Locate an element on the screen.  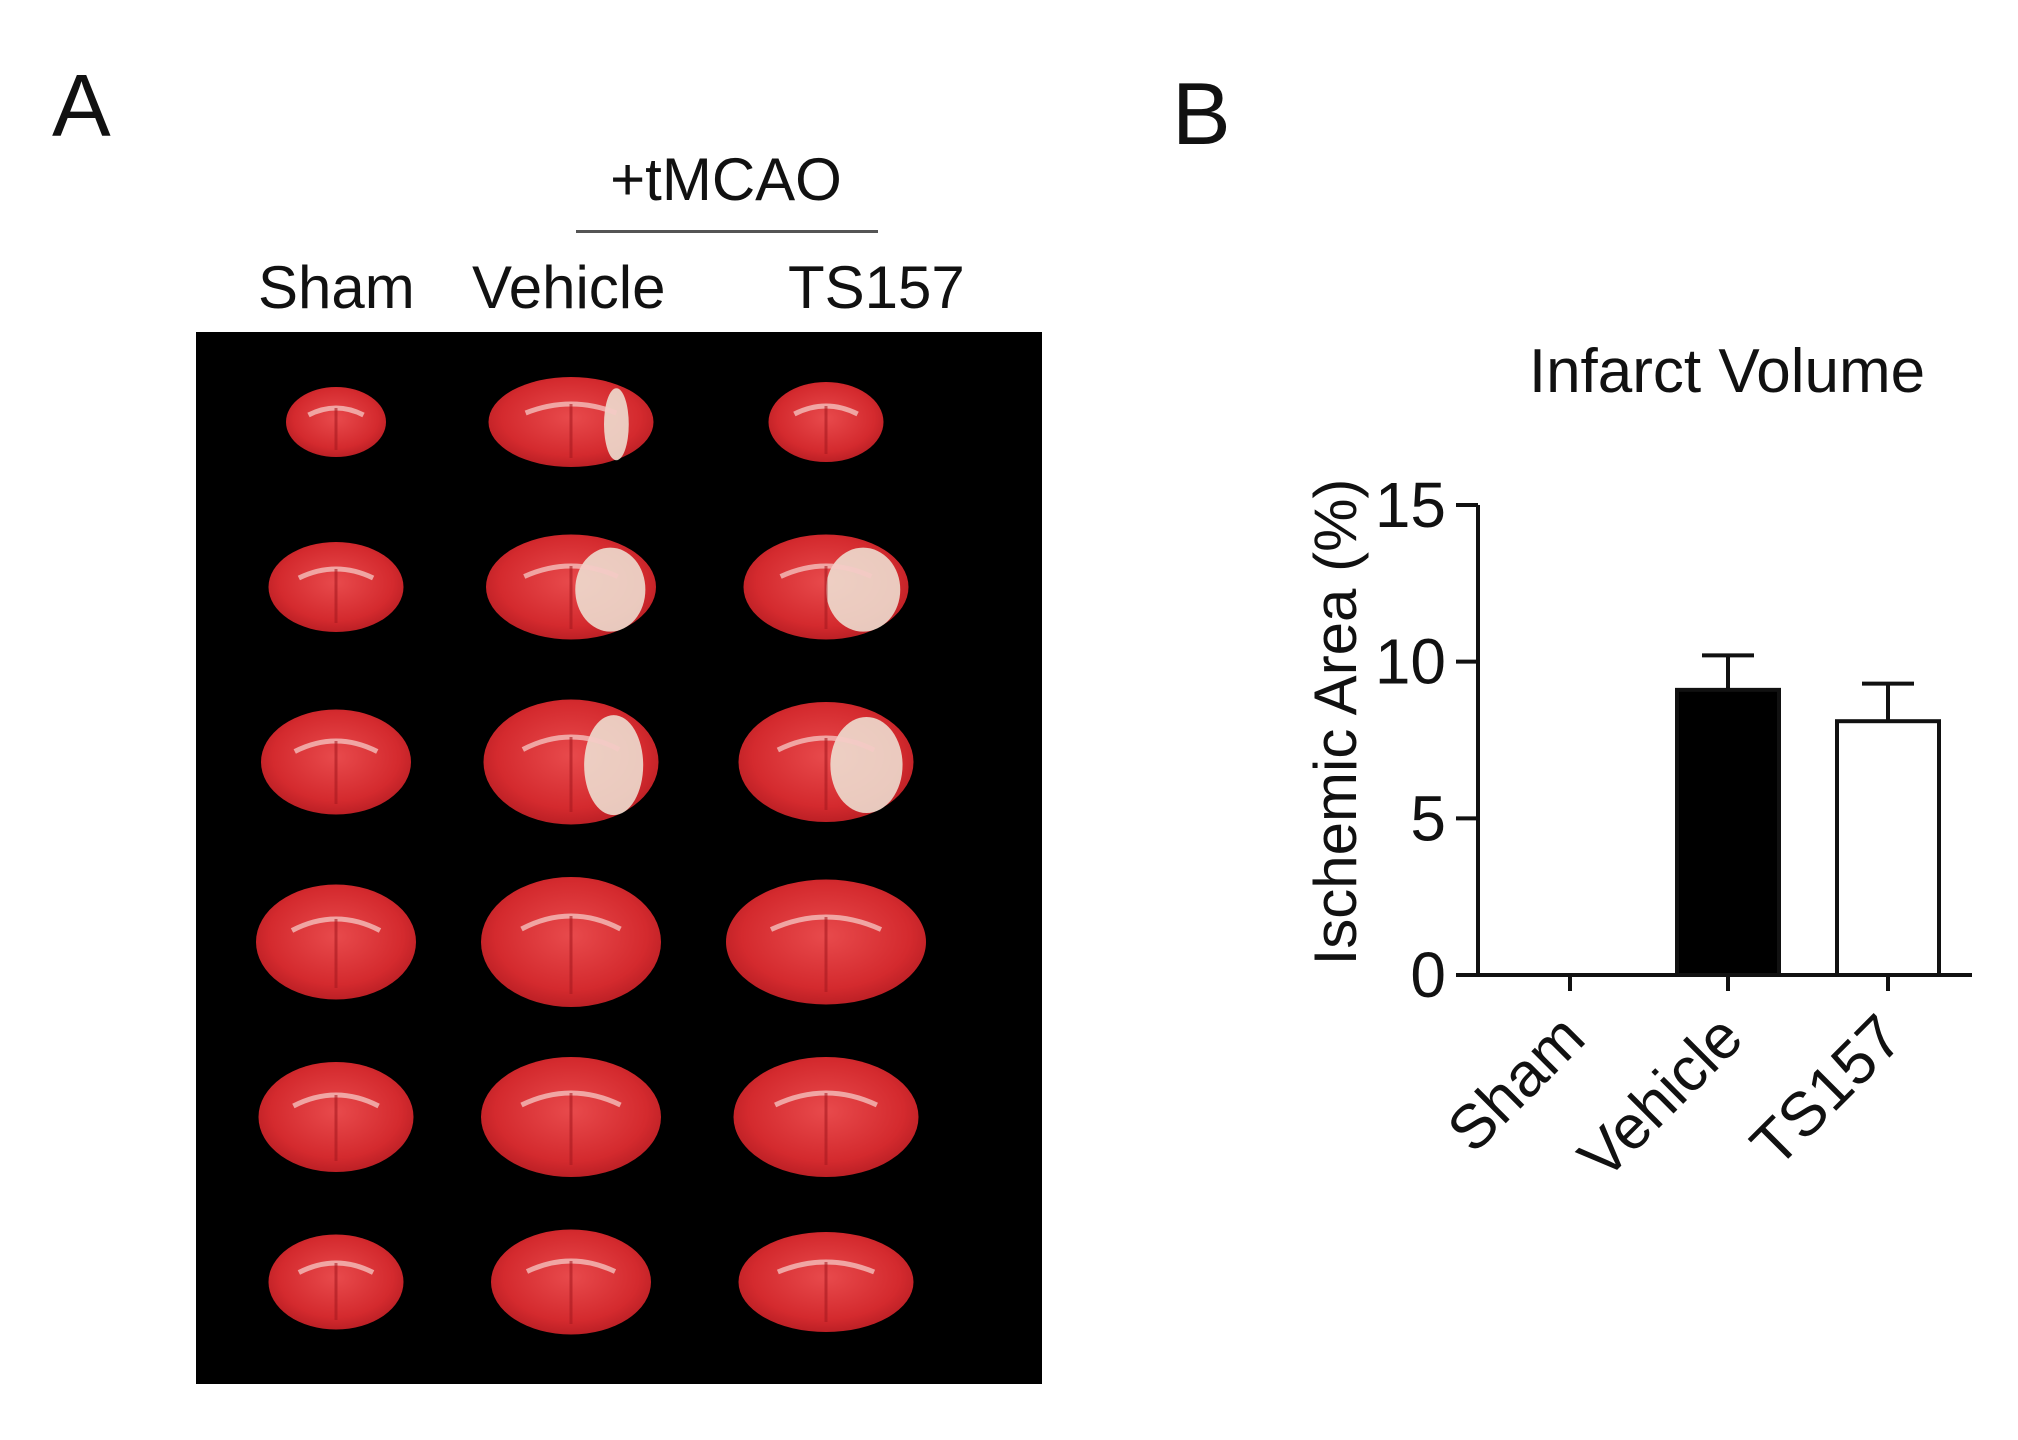
x-tick-label-vehicle: Vehicle is located at coordinates (1661, 1097).